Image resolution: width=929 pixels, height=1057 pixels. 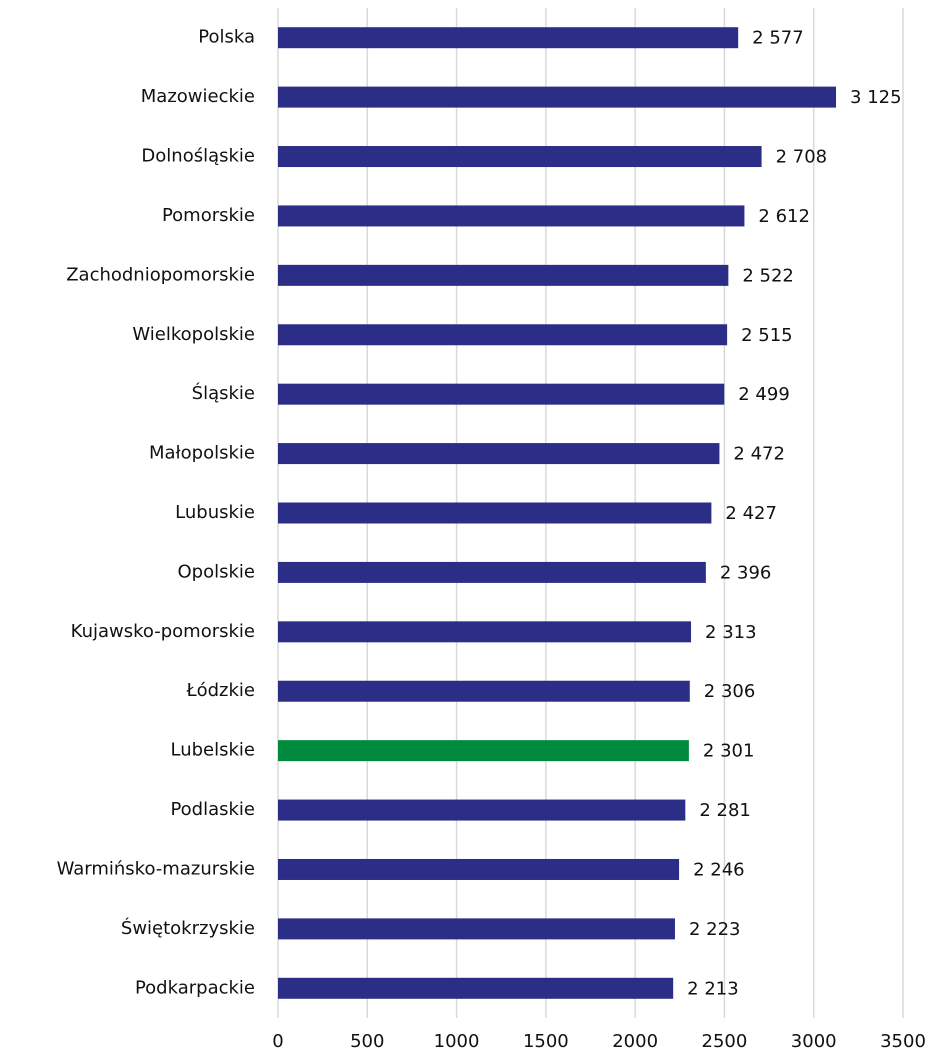 What do you see at coordinates (193, 334) in the screenshot?
I see `category-label: Wielkopolskie` at bounding box center [193, 334].